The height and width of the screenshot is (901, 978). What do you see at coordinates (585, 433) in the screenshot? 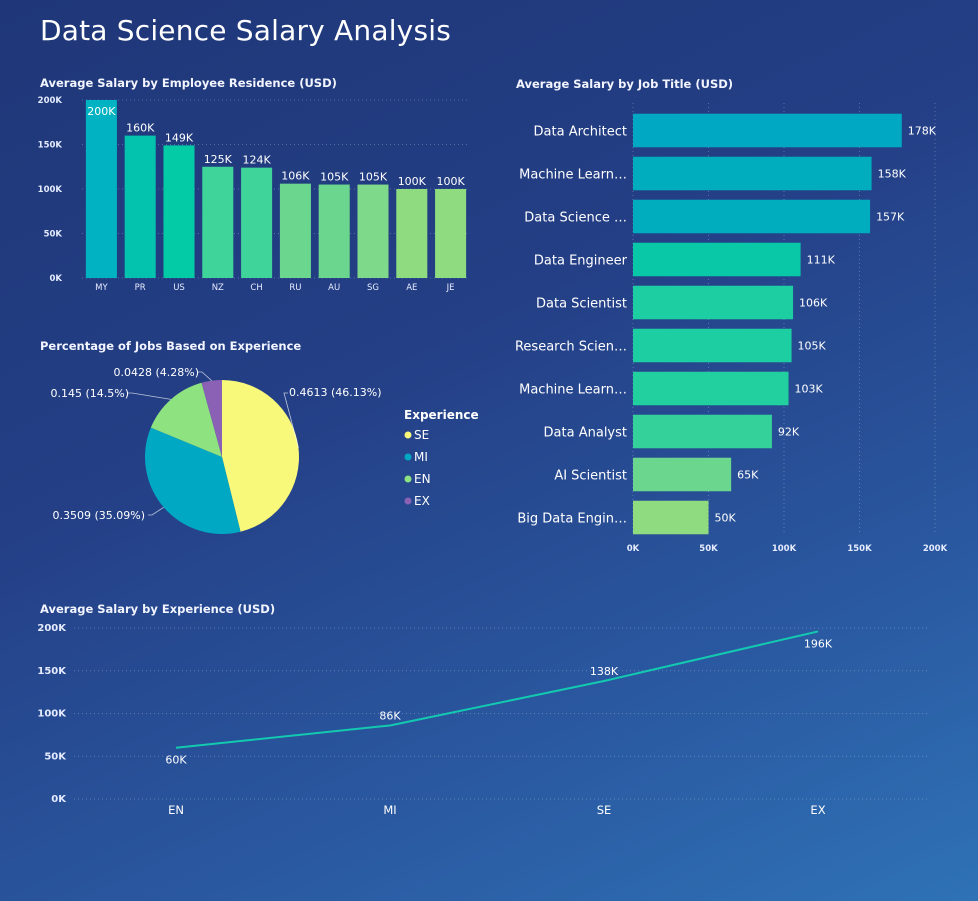
I see `jobtitle-category-label: Data Analyst` at bounding box center [585, 433].